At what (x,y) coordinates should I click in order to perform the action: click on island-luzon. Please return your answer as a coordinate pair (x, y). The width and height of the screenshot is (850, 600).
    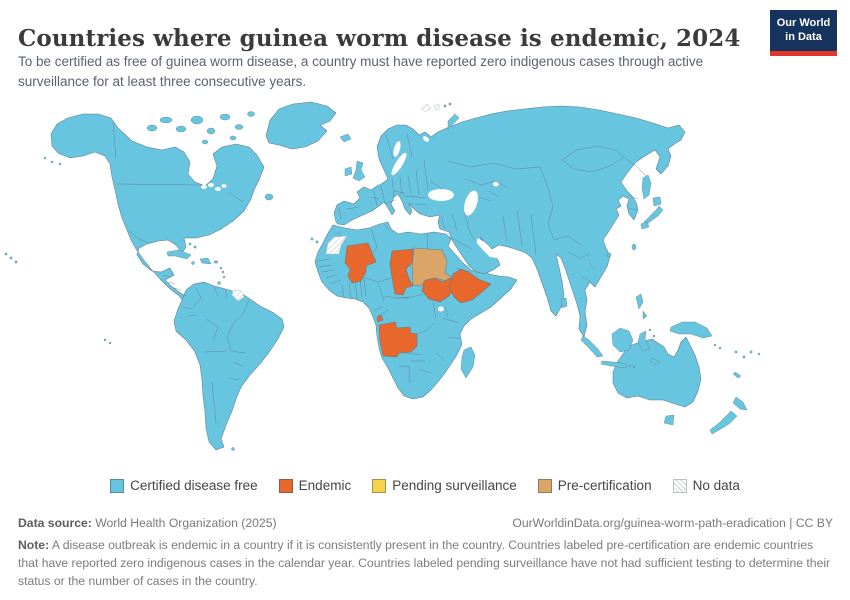
    Looking at the image, I should click on (639, 301).